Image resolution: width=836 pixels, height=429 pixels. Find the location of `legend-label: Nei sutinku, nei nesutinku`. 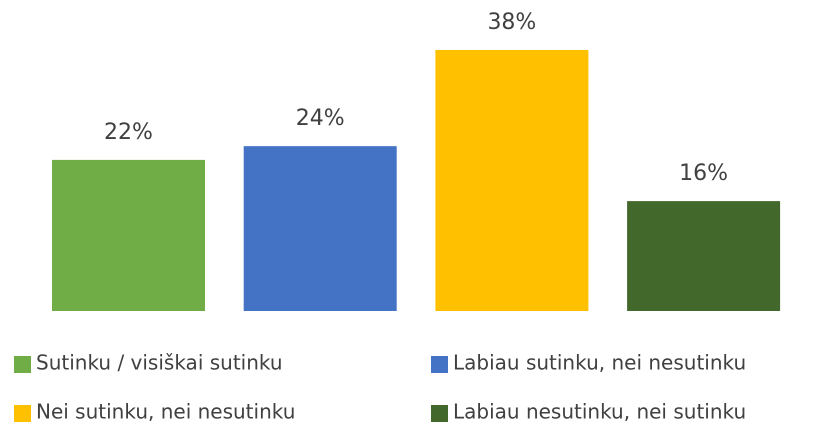

legend-label: Nei sutinku, nei nesutinku is located at coordinates (165, 412).